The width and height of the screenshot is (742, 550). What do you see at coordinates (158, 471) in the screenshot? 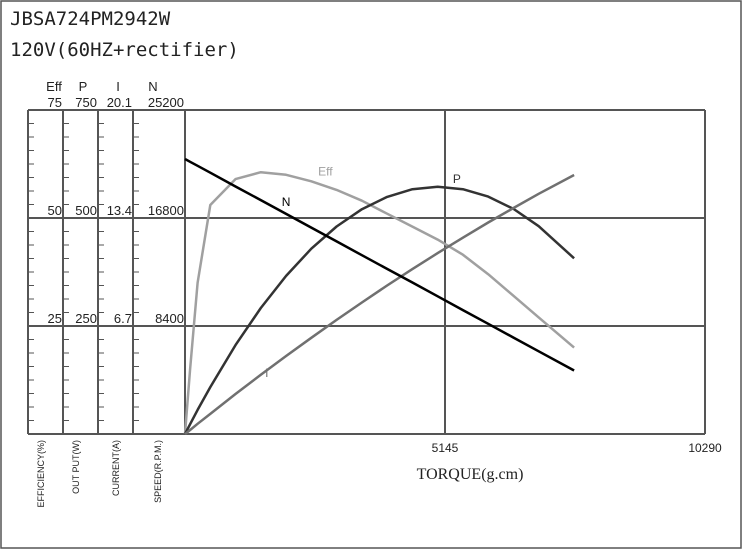
I see `axis-title: SPEED(R.P.M.)` at bounding box center [158, 471].